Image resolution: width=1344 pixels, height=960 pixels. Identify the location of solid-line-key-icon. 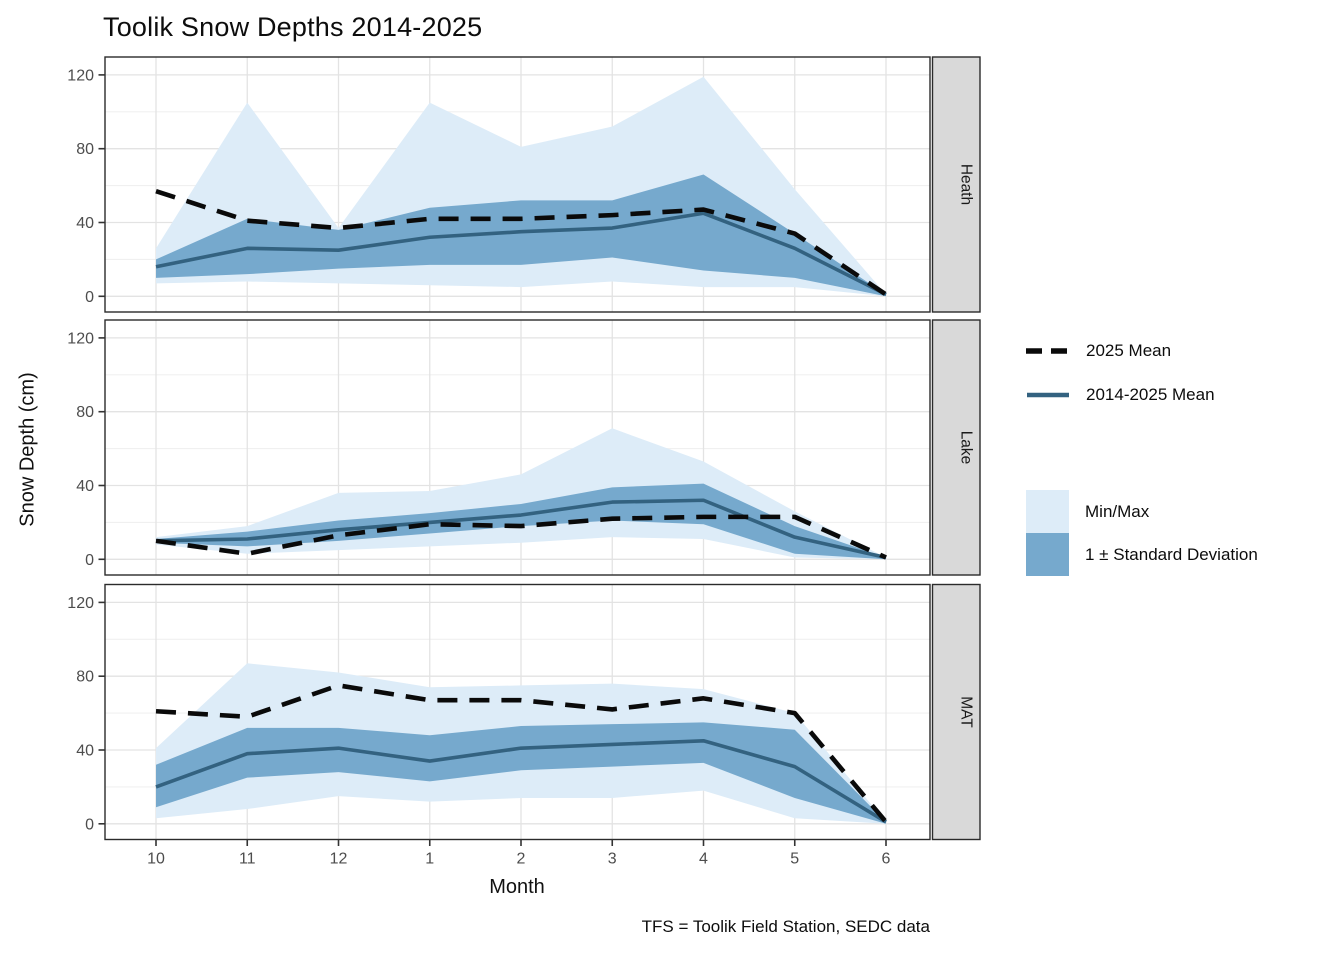
(1048, 395).